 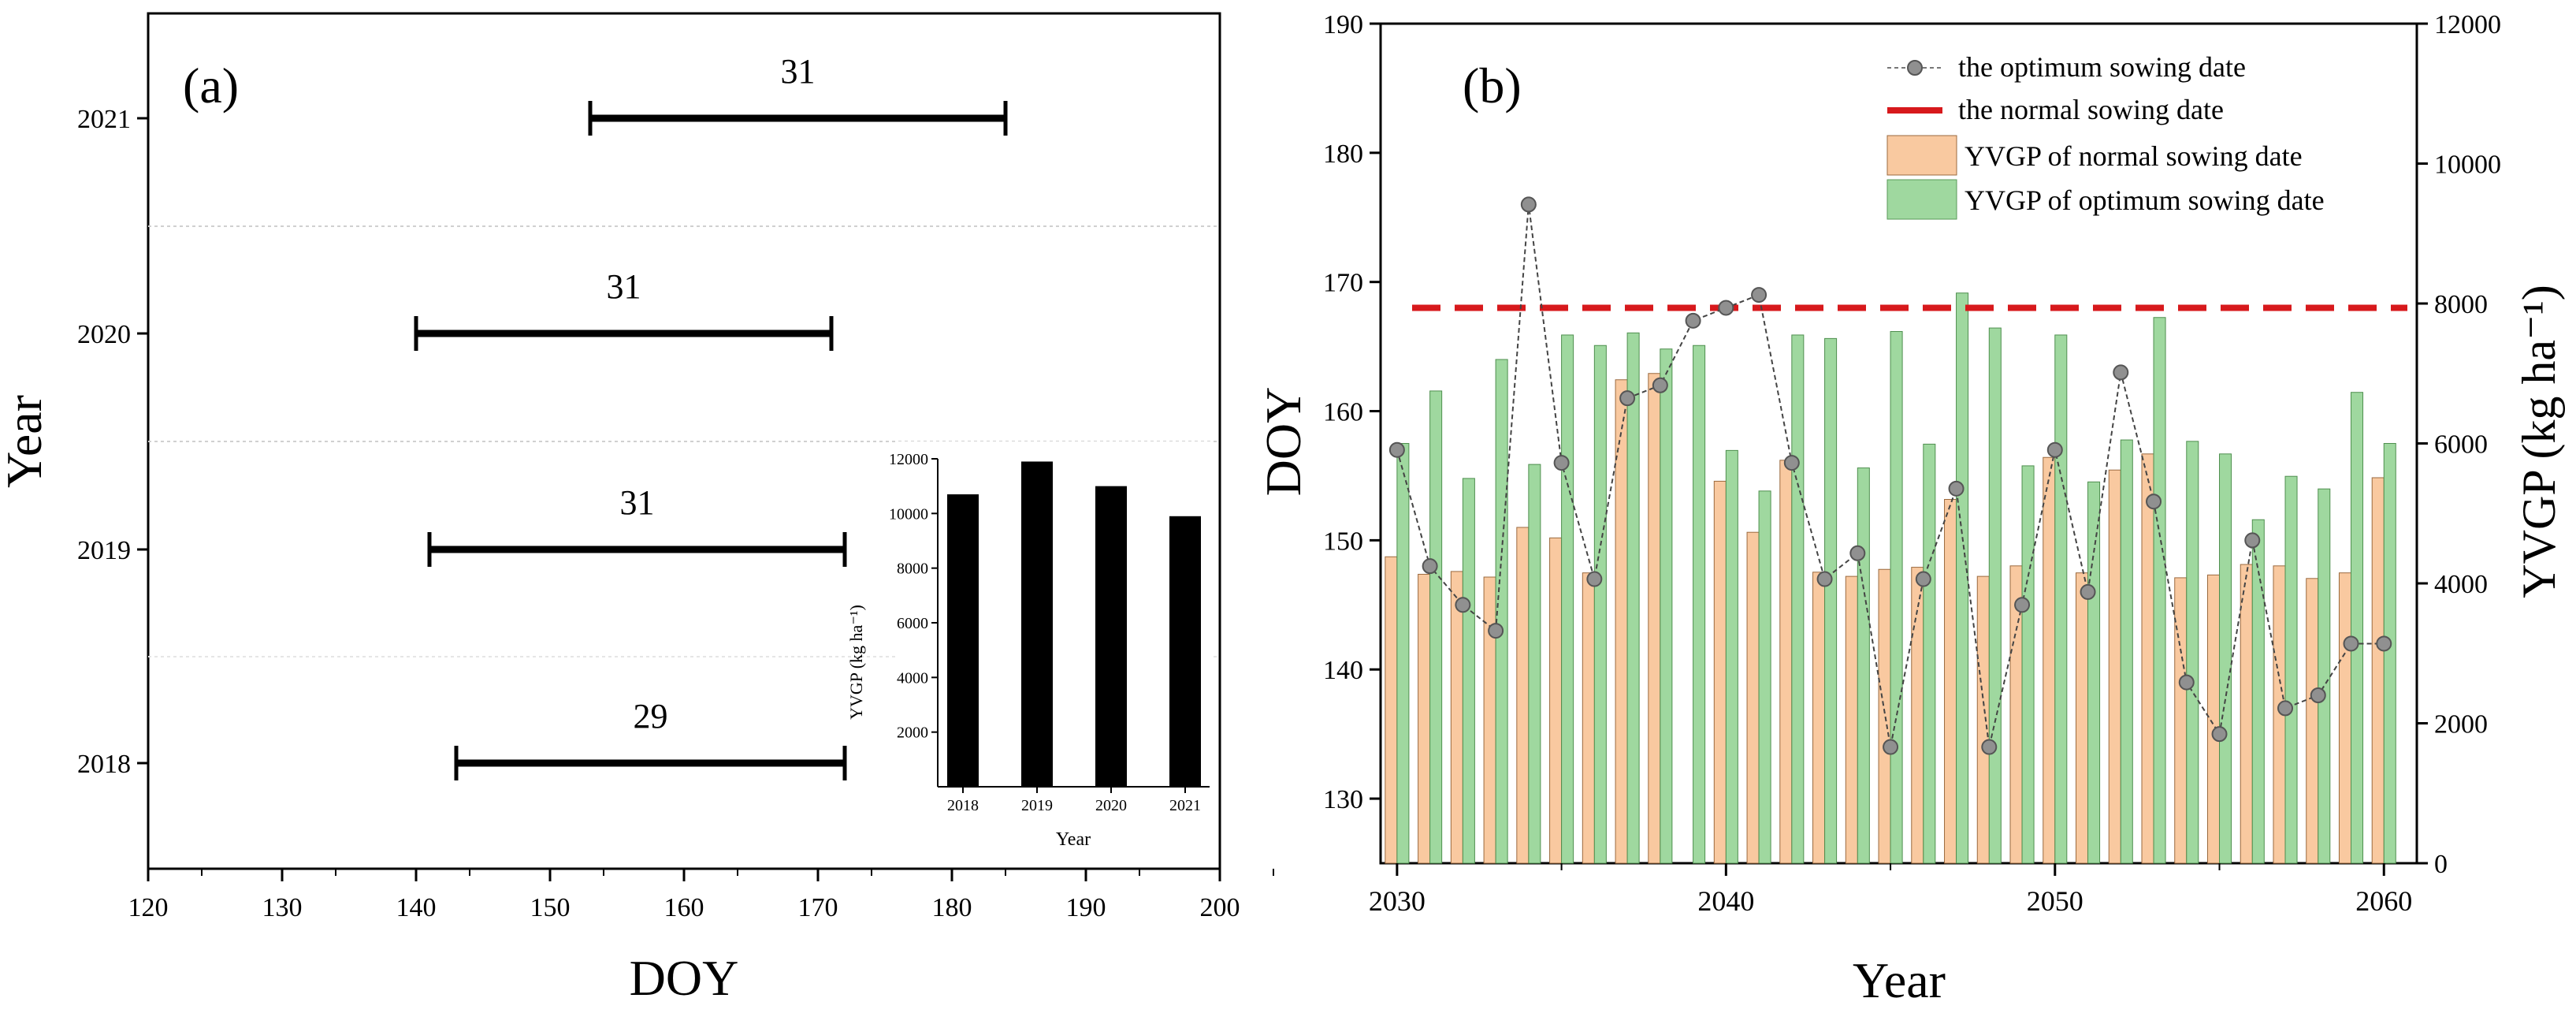 What do you see at coordinates (2114, 666) in the screenshot?
I see `bar-normal-2052` at bounding box center [2114, 666].